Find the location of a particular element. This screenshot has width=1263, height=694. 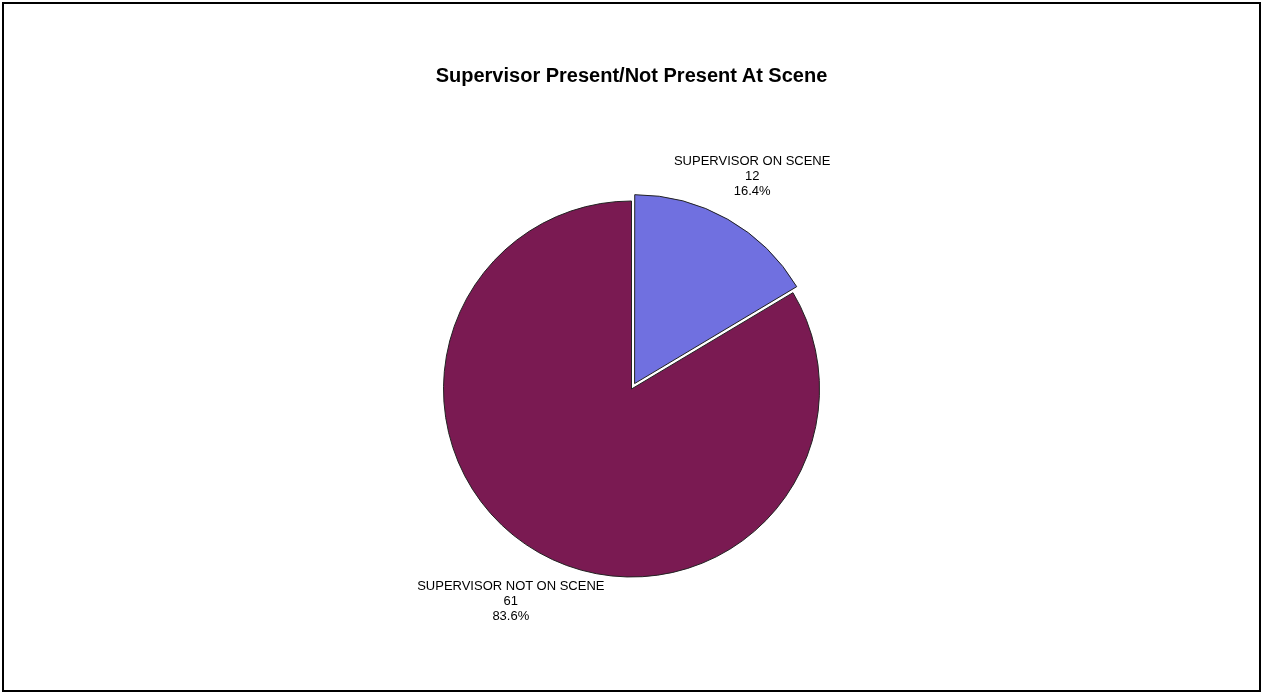

chart-title: Supervisor Present/Not Present At Scene is located at coordinates (631, 74).